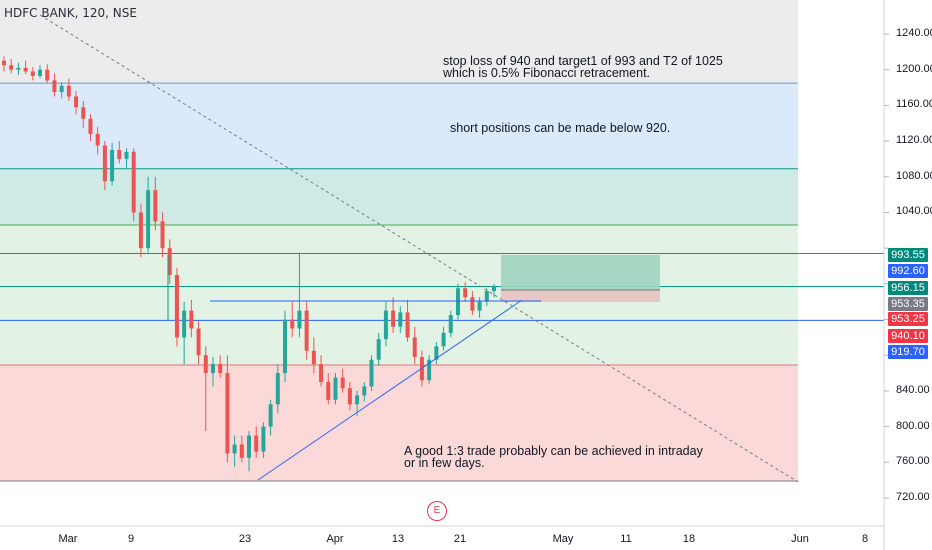 The image size is (932, 550). Describe the element at coordinates (913, 389) in the screenshot. I see `price-tick-label: 840.00` at that location.